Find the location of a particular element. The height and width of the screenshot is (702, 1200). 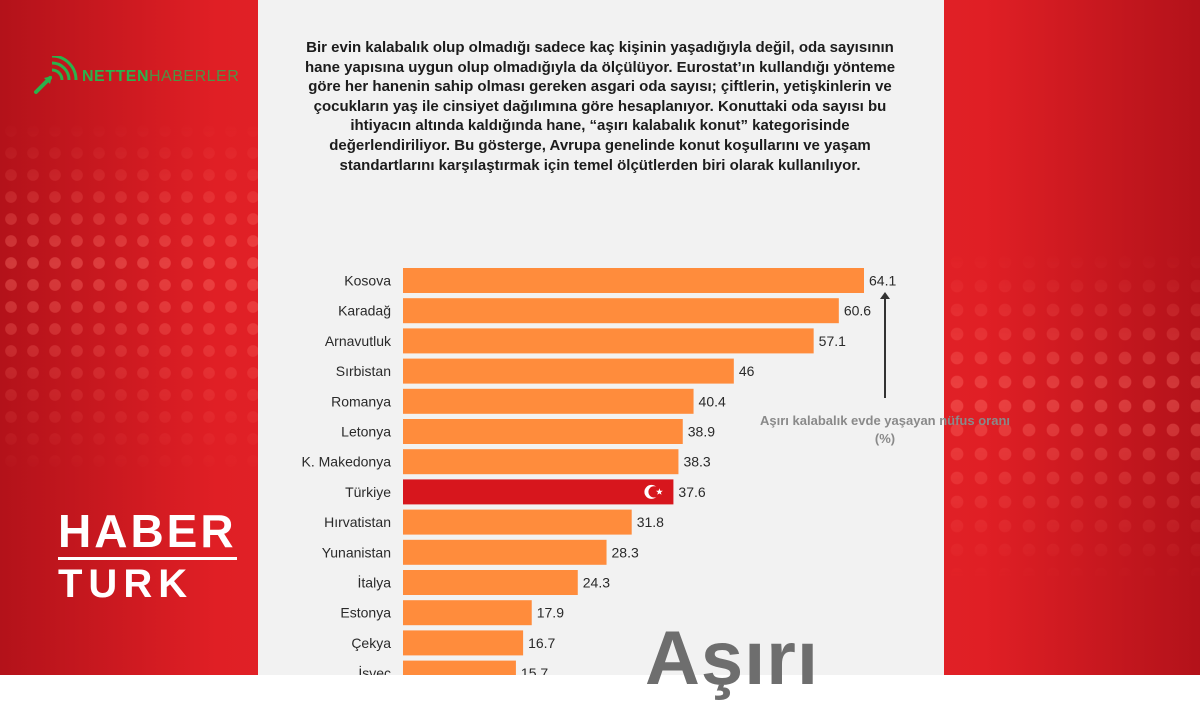

brand-line2: TURK is located at coordinates (126, 584).